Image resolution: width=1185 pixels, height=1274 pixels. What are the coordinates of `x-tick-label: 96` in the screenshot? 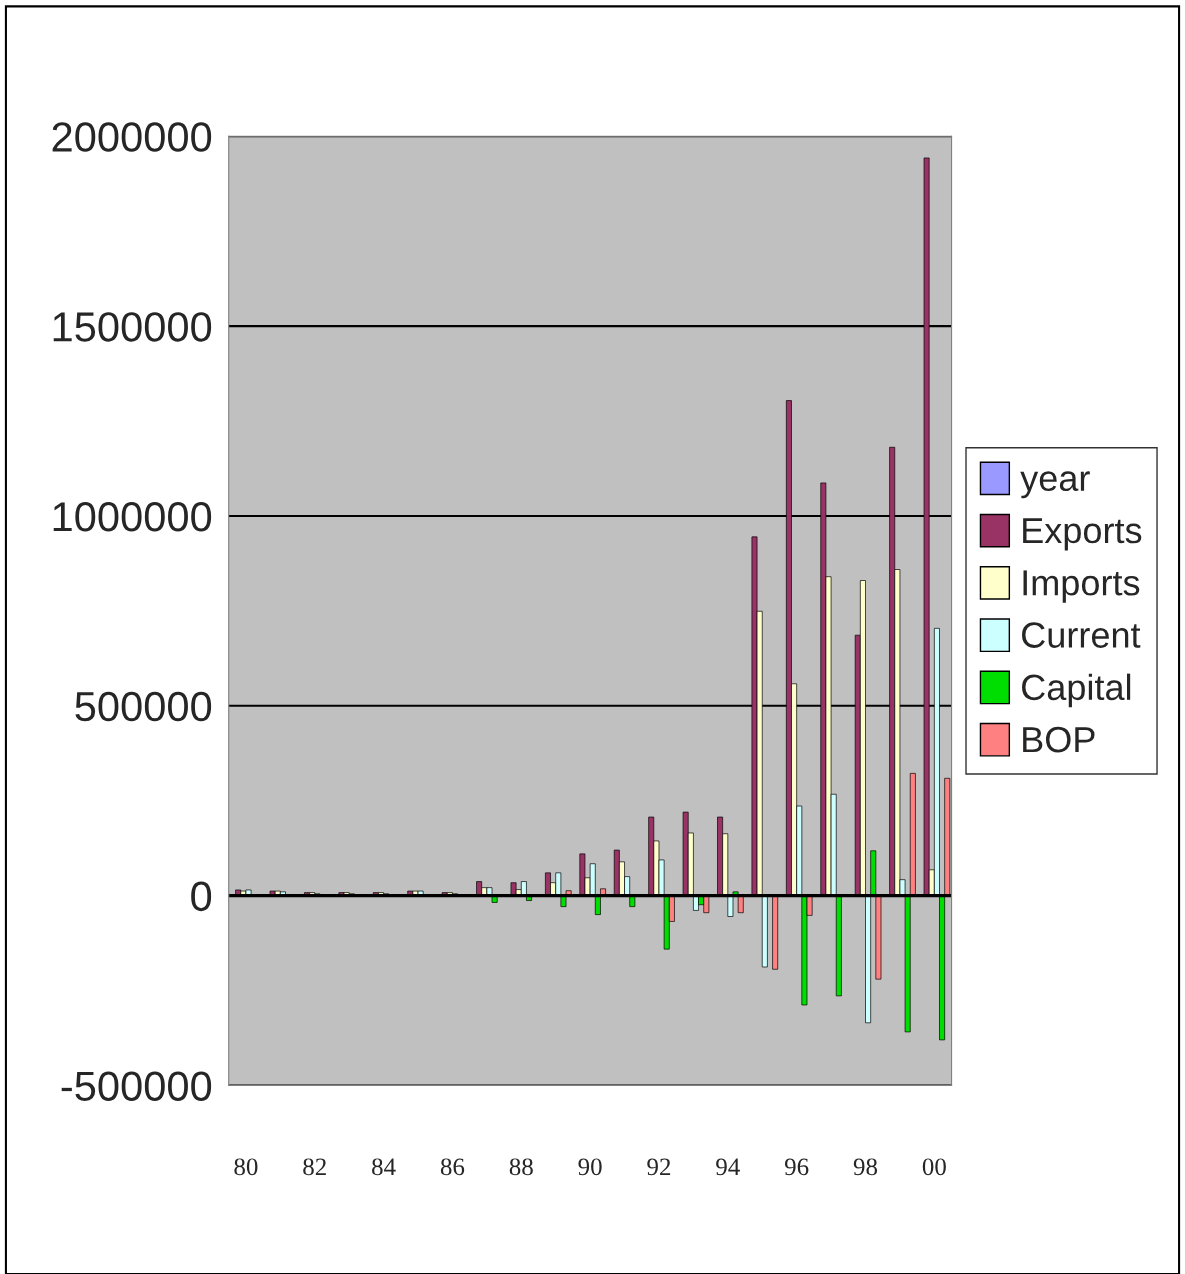 It's located at (796, 1167).